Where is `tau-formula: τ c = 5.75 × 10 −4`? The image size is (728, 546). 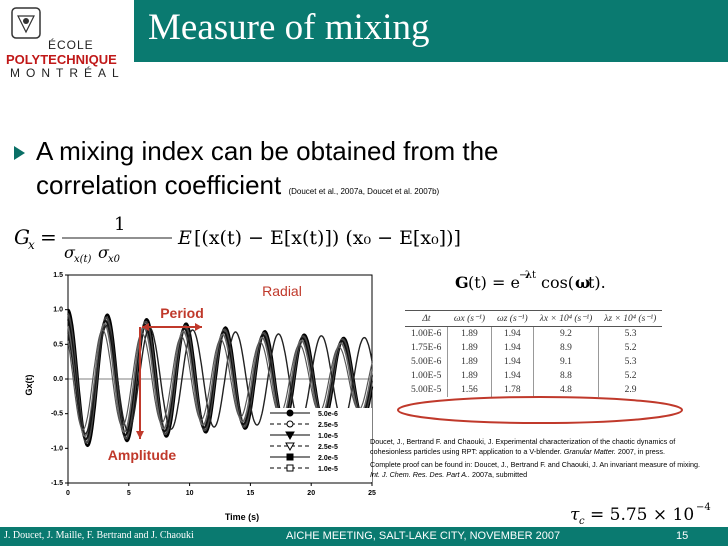
tau-formula: τ c = 5.75 × 10 −4 is located at coordinates (640, 514).